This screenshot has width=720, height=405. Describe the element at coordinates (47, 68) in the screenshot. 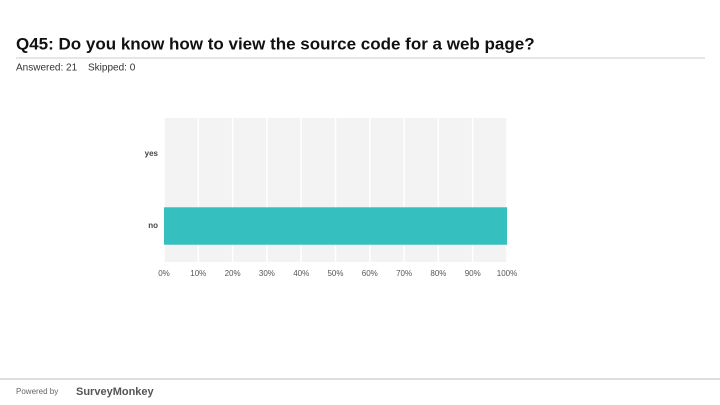

I see `answered: Answered: 21` at that location.